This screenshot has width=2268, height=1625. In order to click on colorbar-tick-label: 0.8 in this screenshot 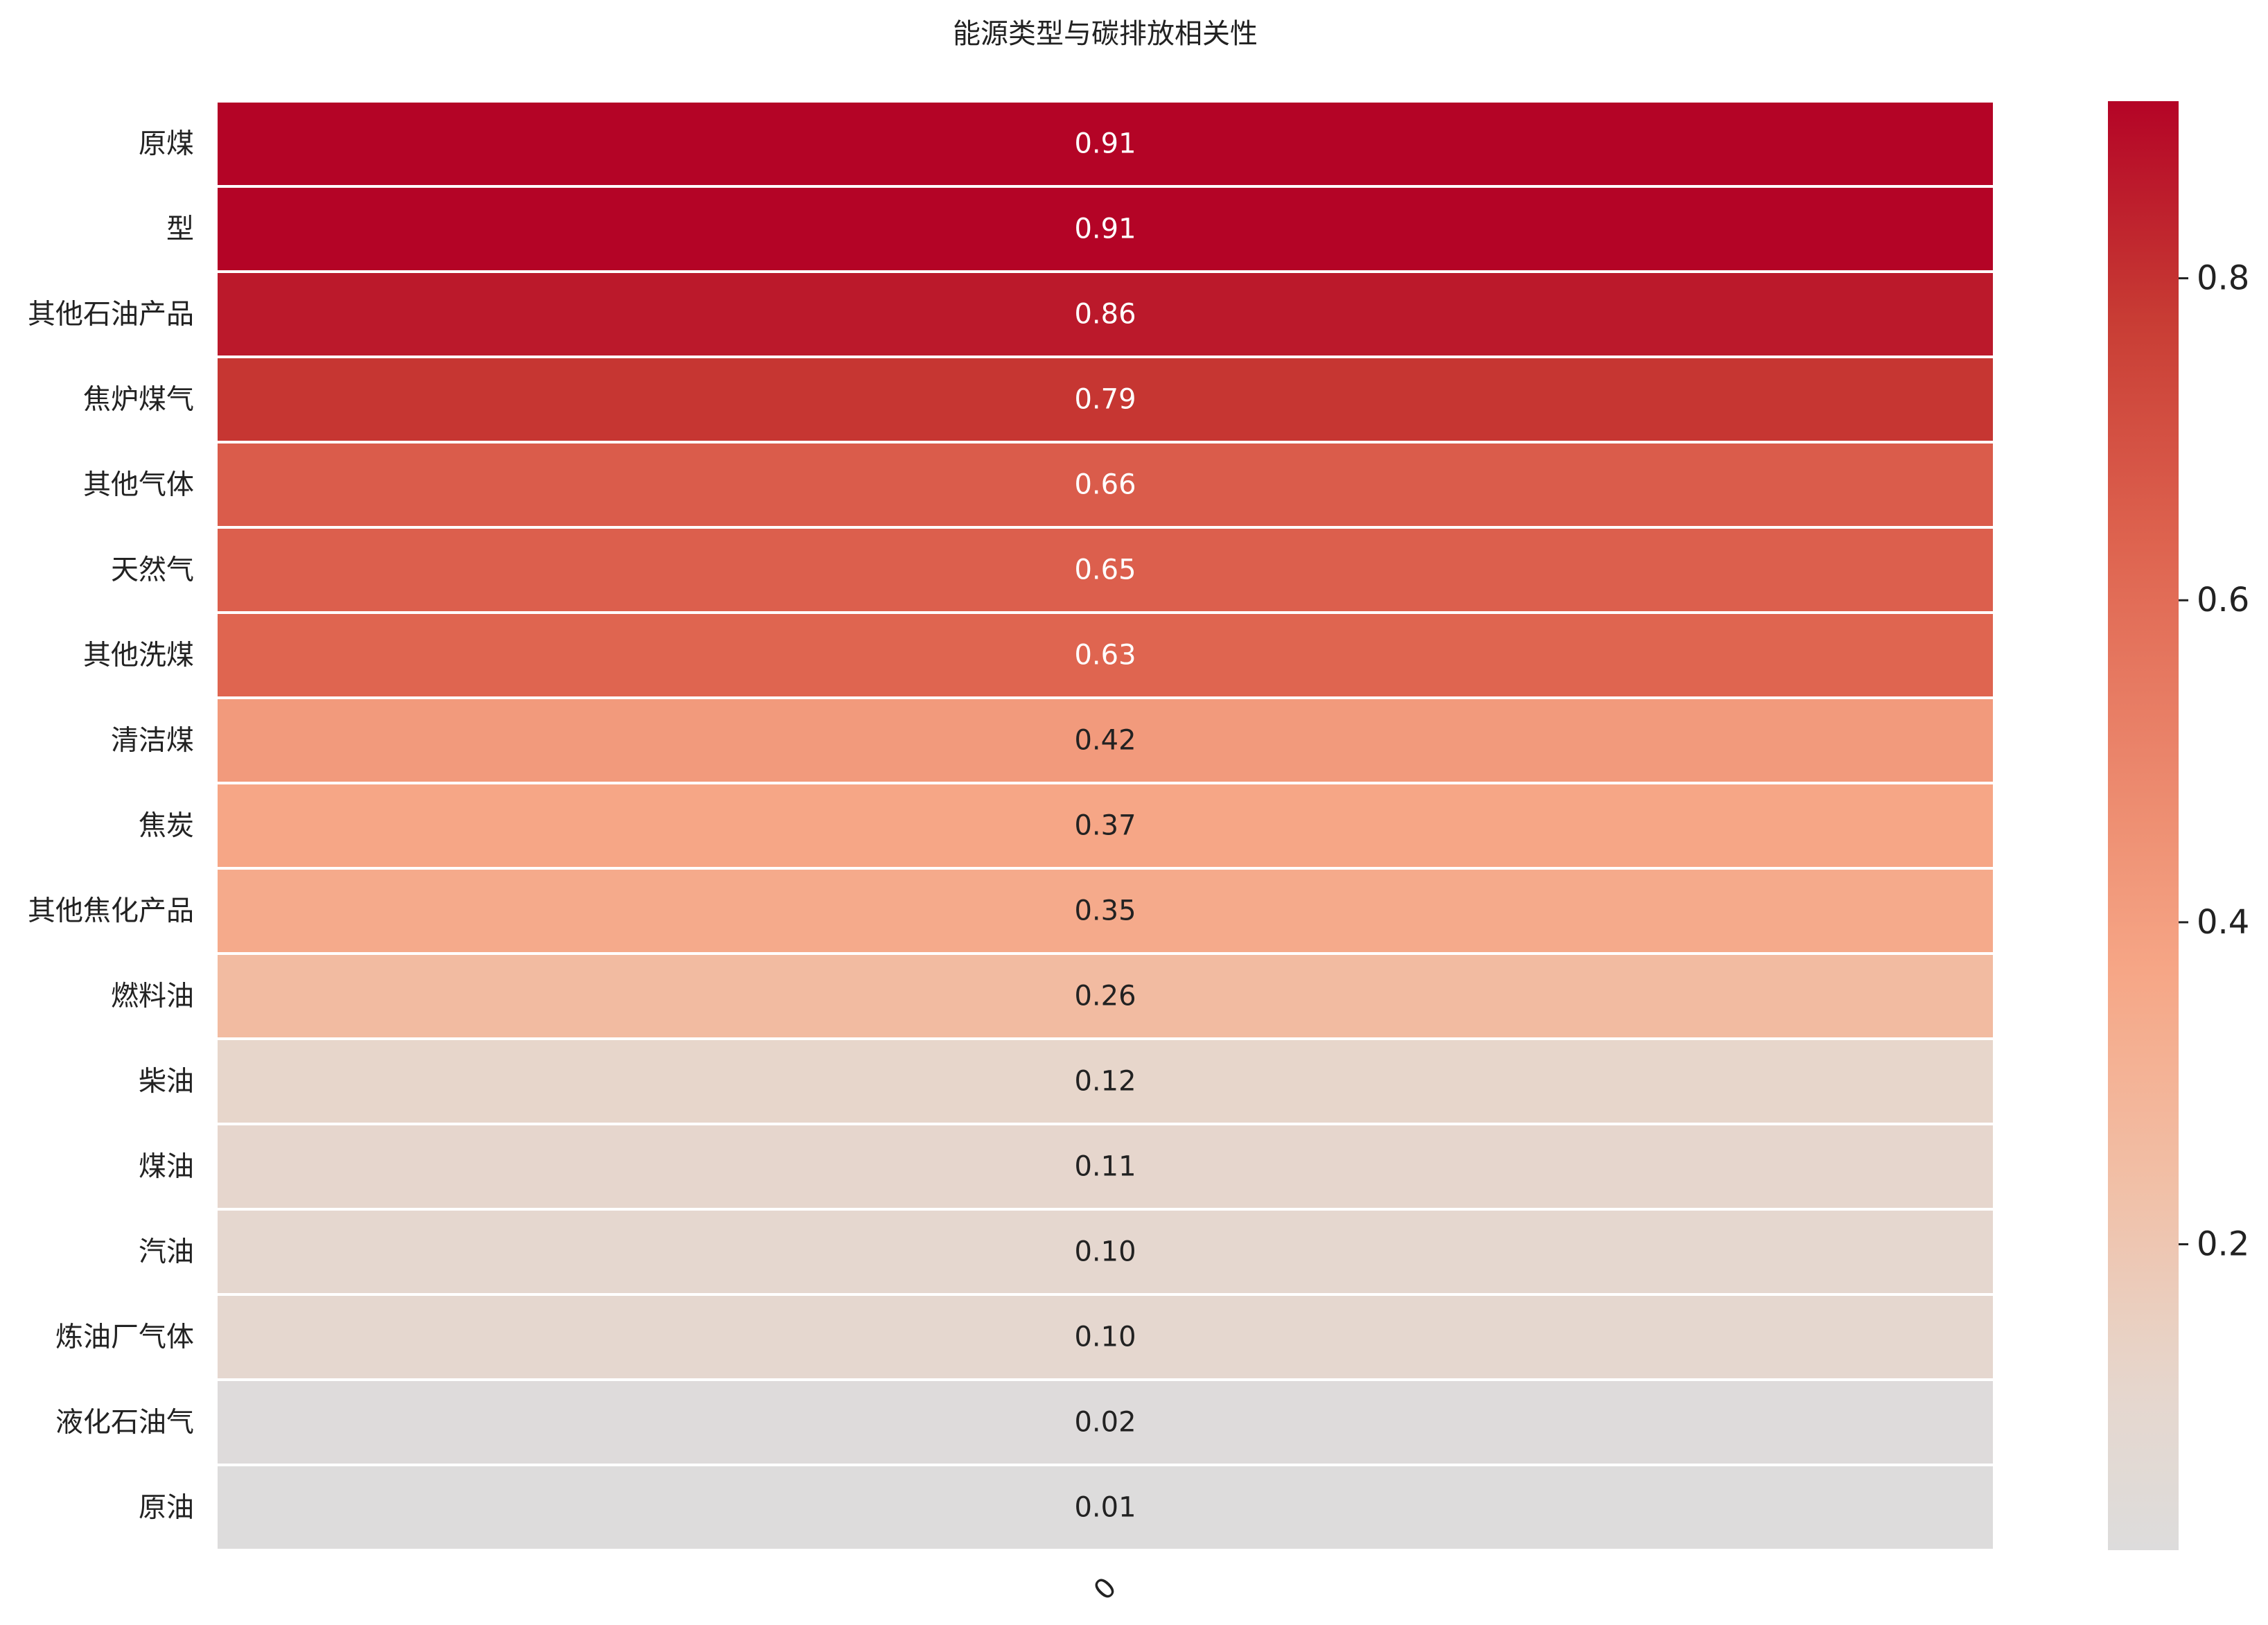, I will do `click(2223, 278)`.